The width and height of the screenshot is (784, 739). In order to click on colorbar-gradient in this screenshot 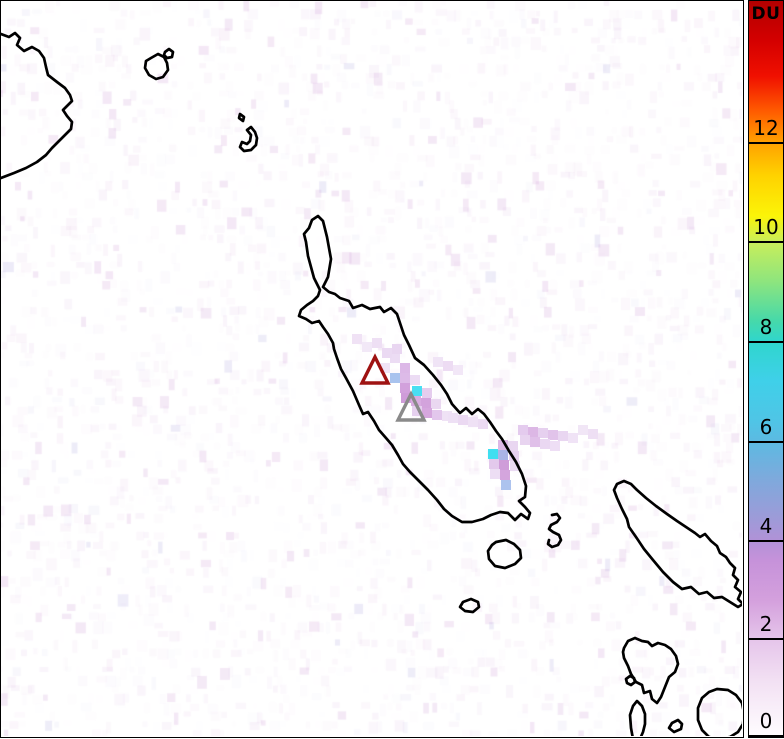, I will do `click(766, 369)`.